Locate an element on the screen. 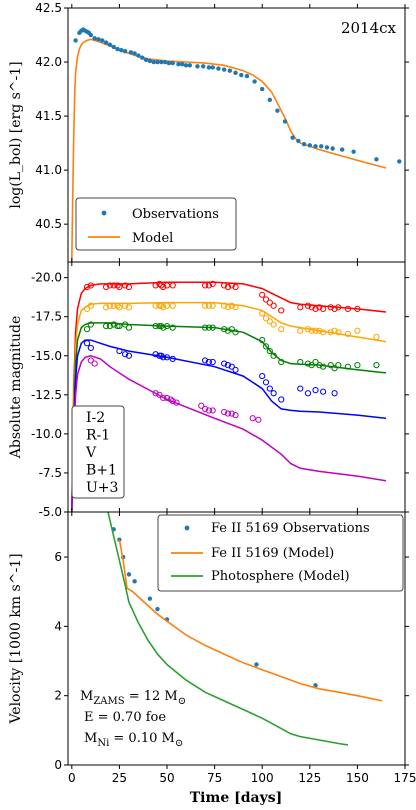  legend-box is located at coordinates (98, 452).